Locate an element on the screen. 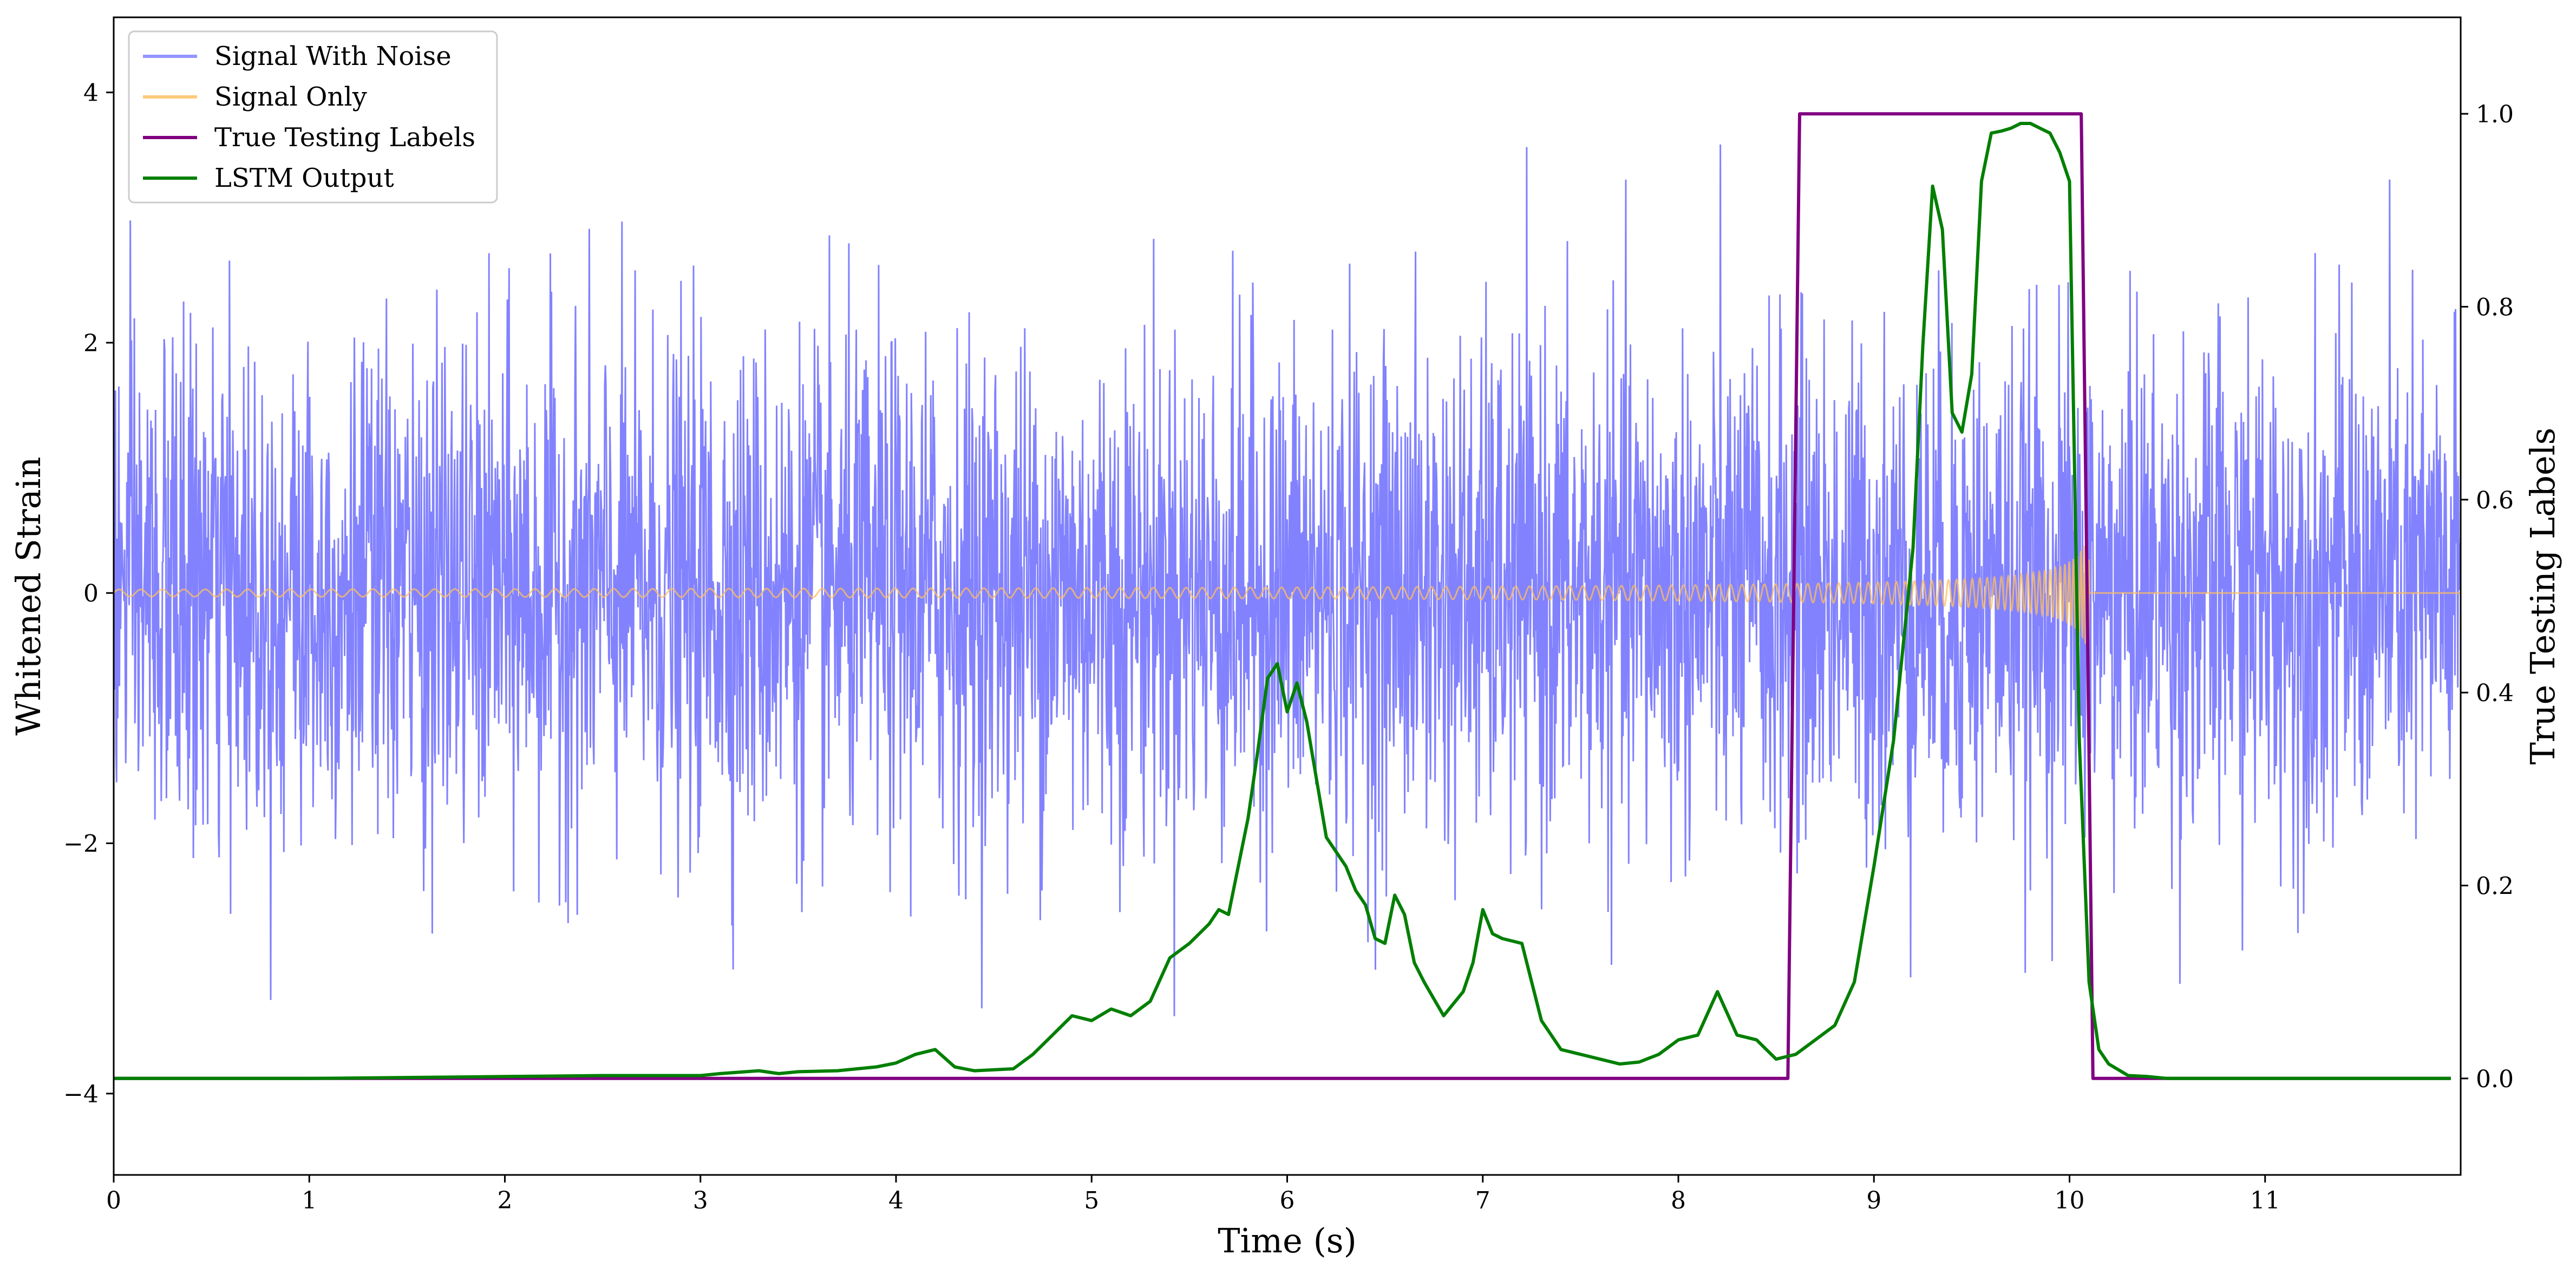 The height and width of the screenshot is (1274, 2576). x-tick-label: 10 is located at coordinates (2070, 1200).